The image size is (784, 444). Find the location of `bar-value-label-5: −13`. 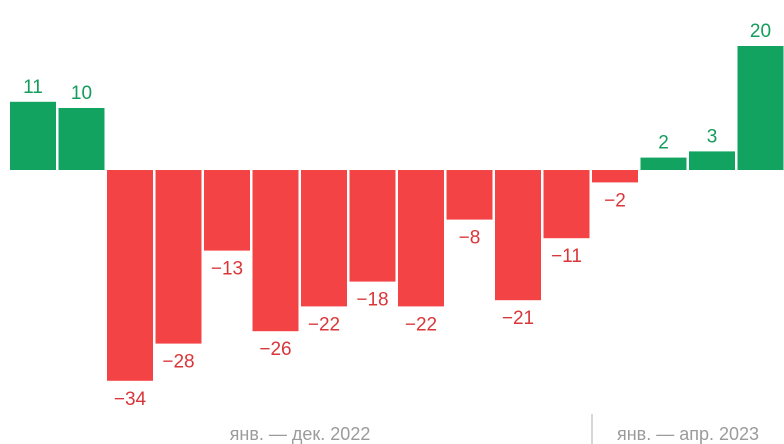

bar-value-label-5: −13 is located at coordinates (227, 269).